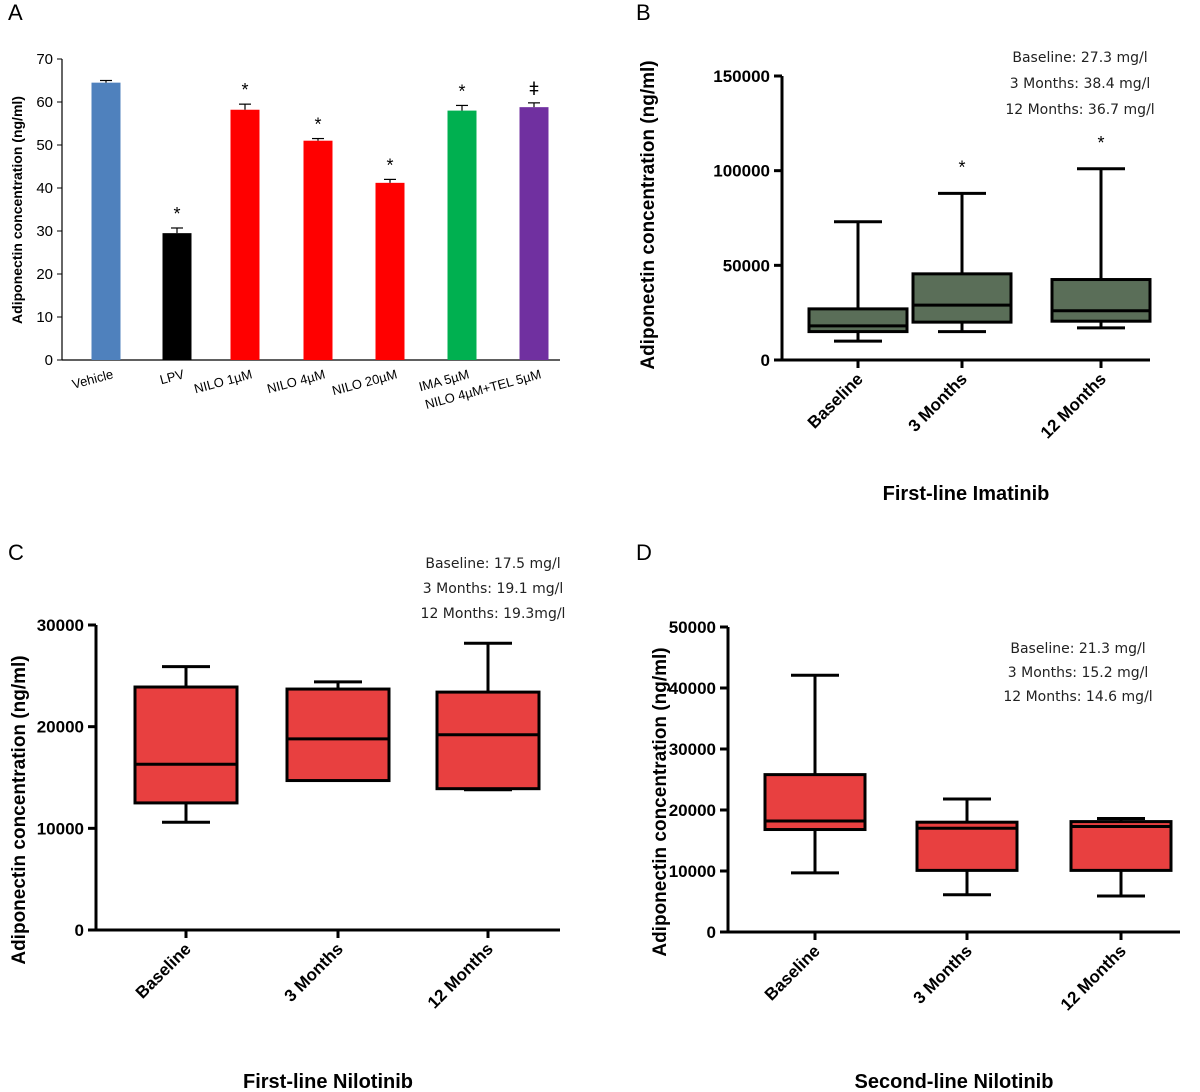  I want to click on mean-annotation: Baseline: 17.5 mg/l, so click(492, 564).